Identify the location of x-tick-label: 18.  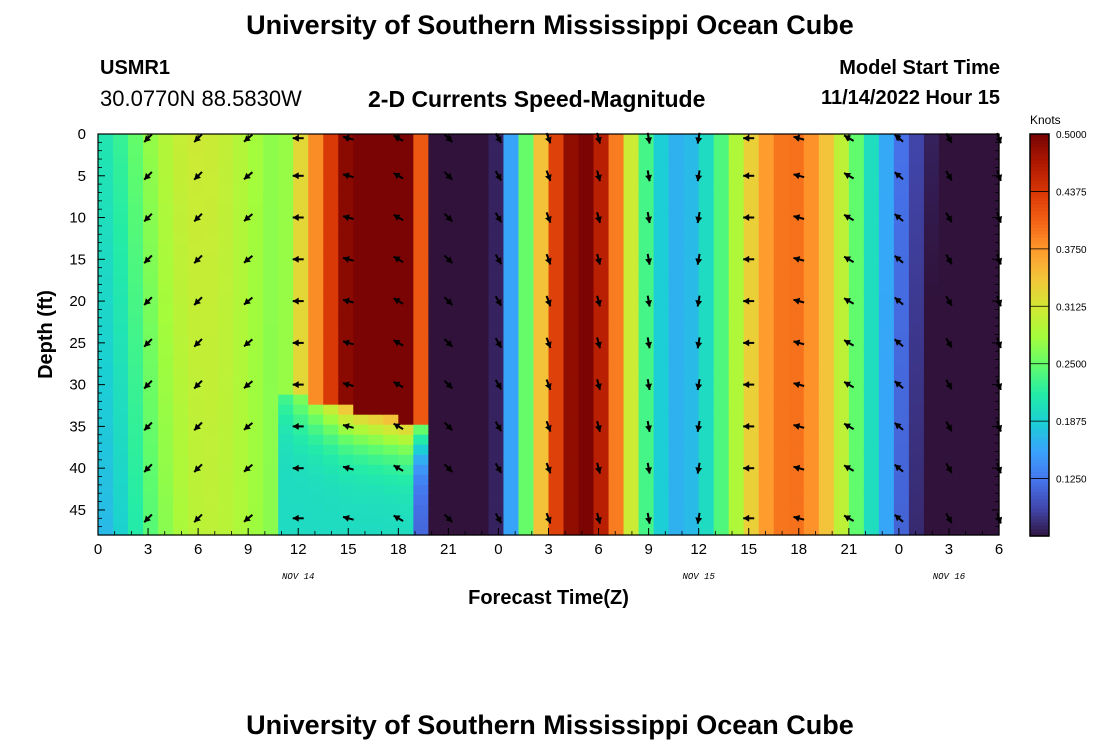
(798, 549).